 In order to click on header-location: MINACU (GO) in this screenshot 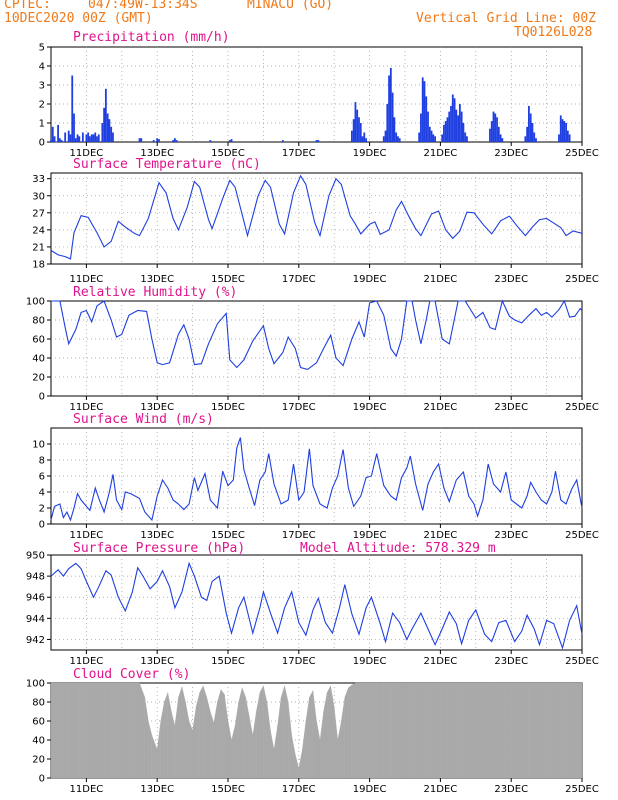, I will do `click(290, 6)`.